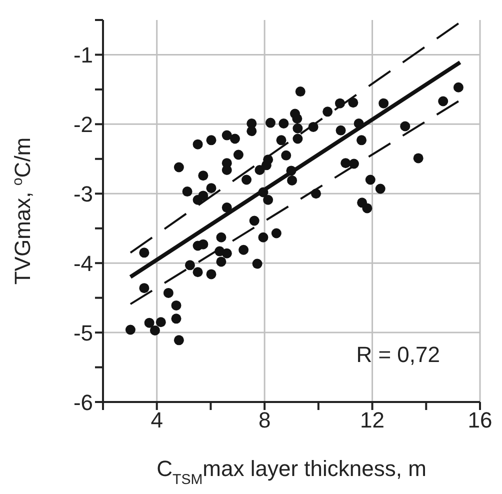  Describe the element at coordinates (83, 55) in the screenshot. I see `y-tick-label: -1` at that location.